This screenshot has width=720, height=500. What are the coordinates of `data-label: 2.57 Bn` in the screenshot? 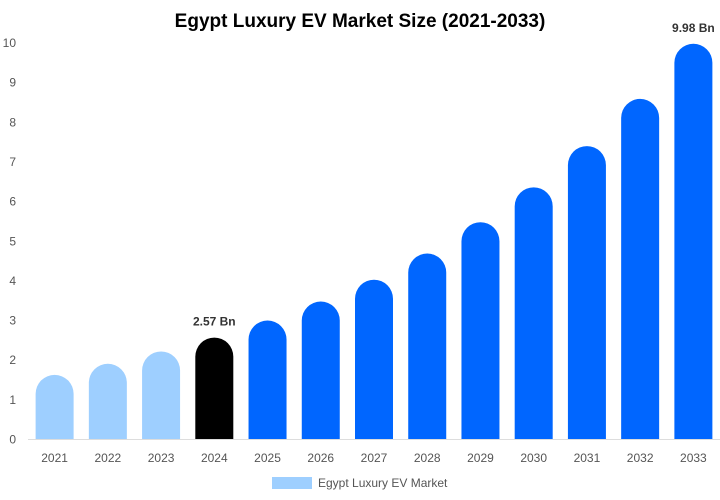 It's located at (214, 322).